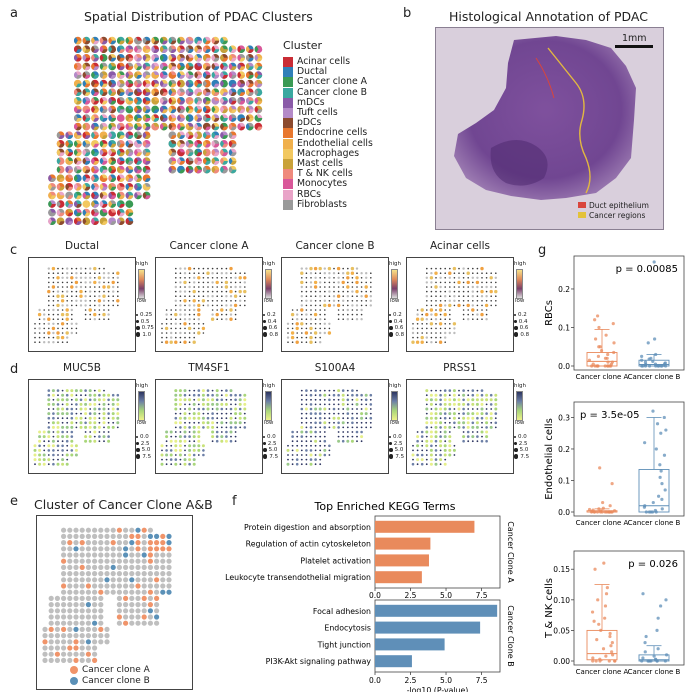  I want to click on kegg-tick-label: 7.5, so click(482, 680).